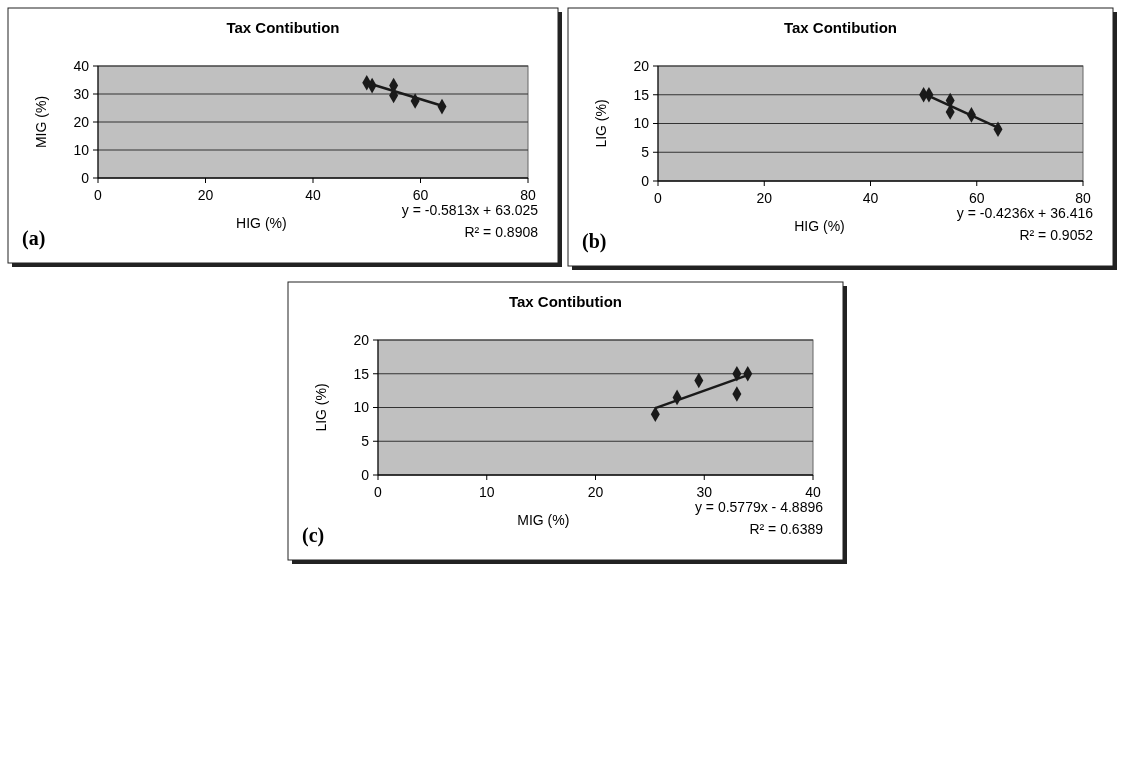  What do you see at coordinates (594, 241) in the screenshot?
I see `text: (b)` at bounding box center [594, 241].